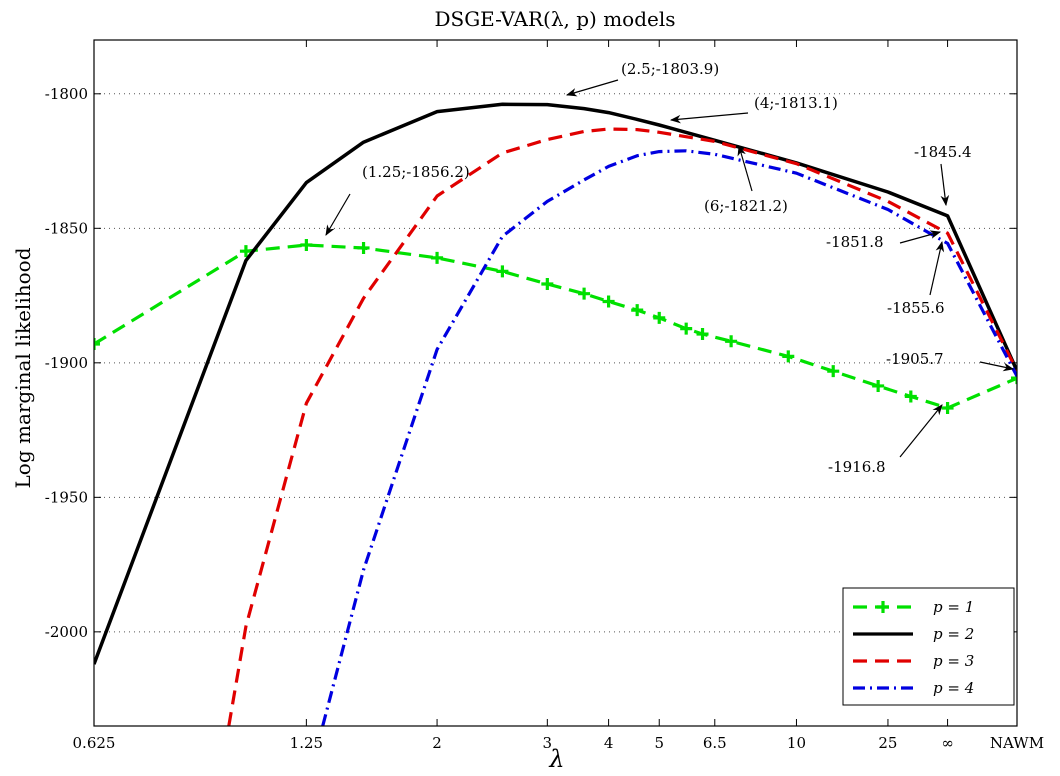  What do you see at coordinates (953, 634) in the screenshot?
I see `legend-label: p = 2` at bounding box center [953, 634].